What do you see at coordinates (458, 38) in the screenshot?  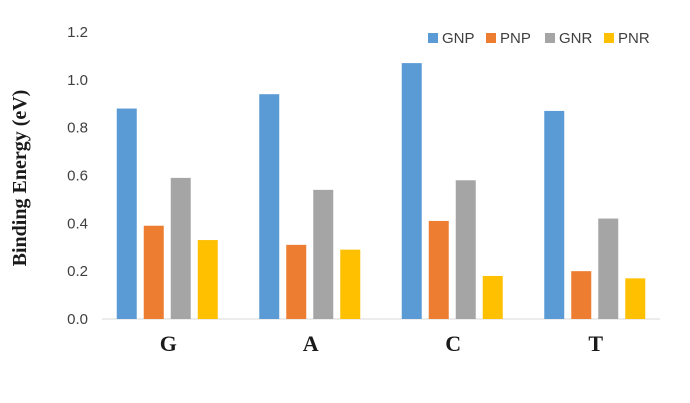 I see `legend-label-gnp: GNP` at bounding box center [458, 38].